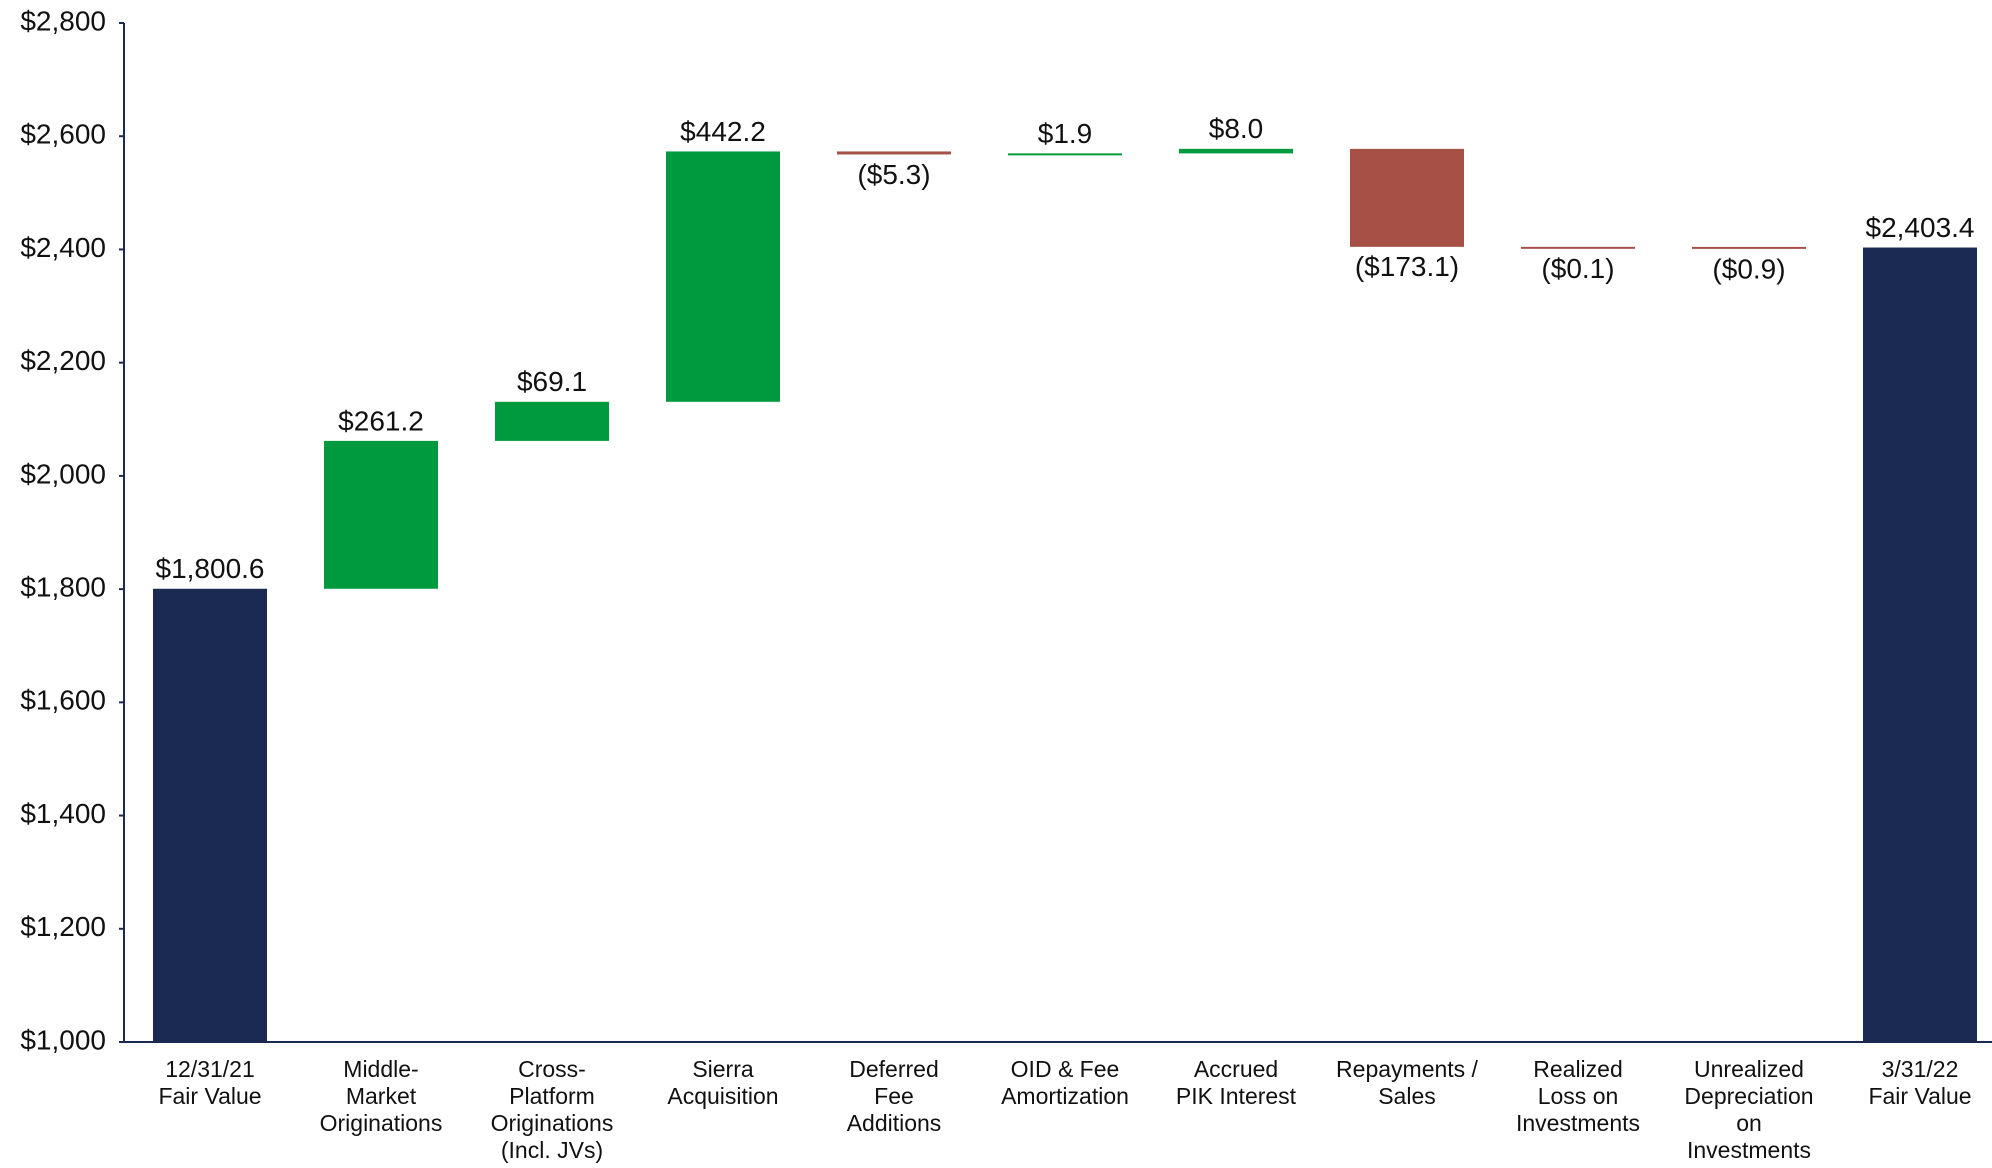  Describe the element at coordinates (1407, 1082) in the screenshot. I see `x-tick-label: Repayments / Sales` at that location.